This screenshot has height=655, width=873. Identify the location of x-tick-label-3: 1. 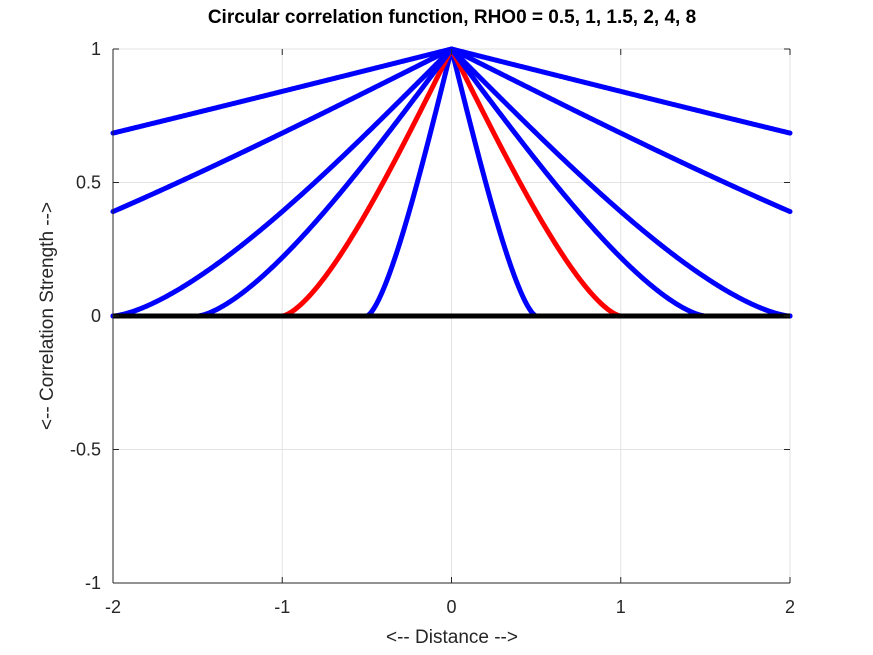
(621, 607).